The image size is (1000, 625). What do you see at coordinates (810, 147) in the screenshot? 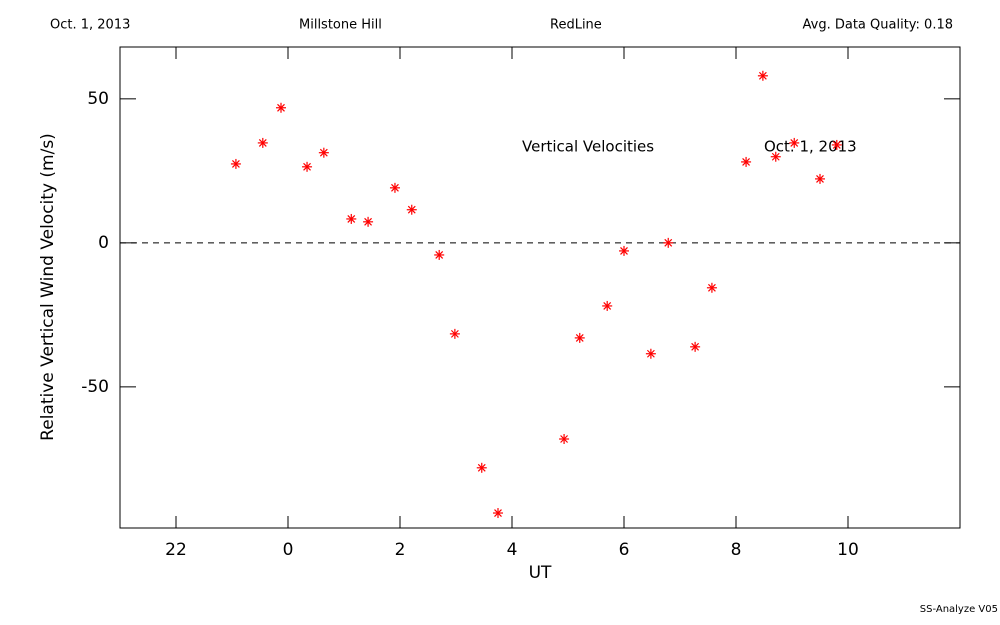
I see `annotation: Oct. 1, 2013` at bounding box center [810, 147].